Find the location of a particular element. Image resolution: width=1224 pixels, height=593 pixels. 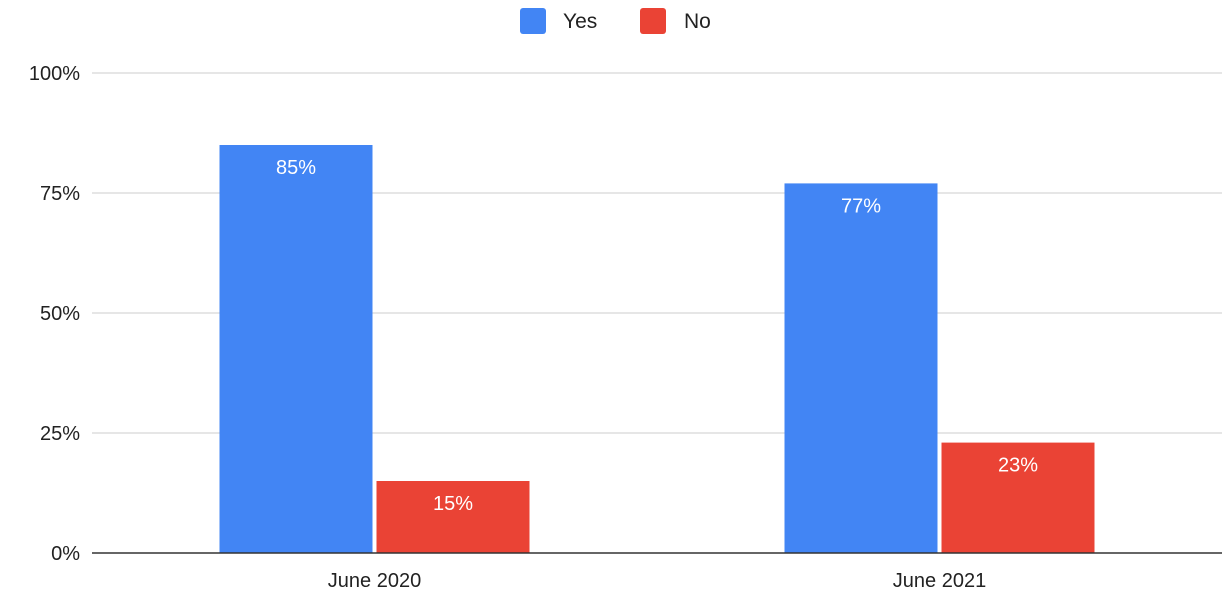

legend-label: Yes is located at coordinates (580, 21).